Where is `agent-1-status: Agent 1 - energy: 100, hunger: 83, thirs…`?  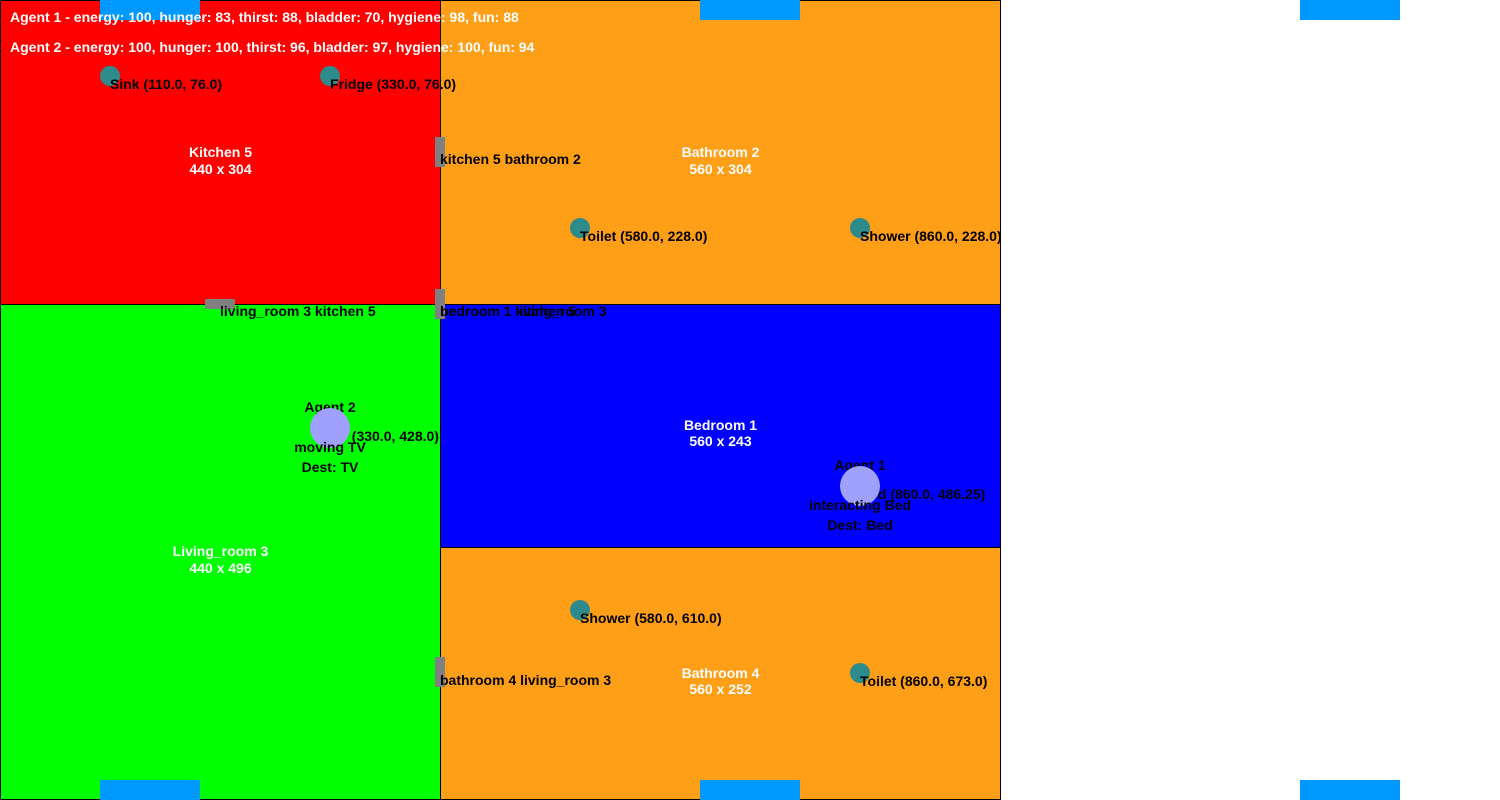 agent-1-status: Agent 1 - energy: 100, hunger: 83, thirs… is located at coordinates (264, 17).